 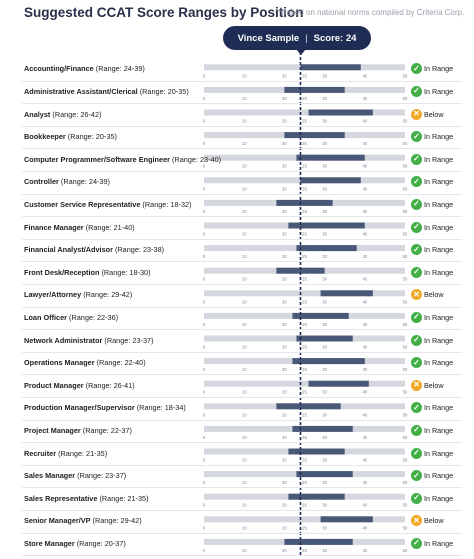 What do you see at coordinates (416, 317) in the screenshot?
I see `check-icon: ✓` at bounding box center [416, 317].